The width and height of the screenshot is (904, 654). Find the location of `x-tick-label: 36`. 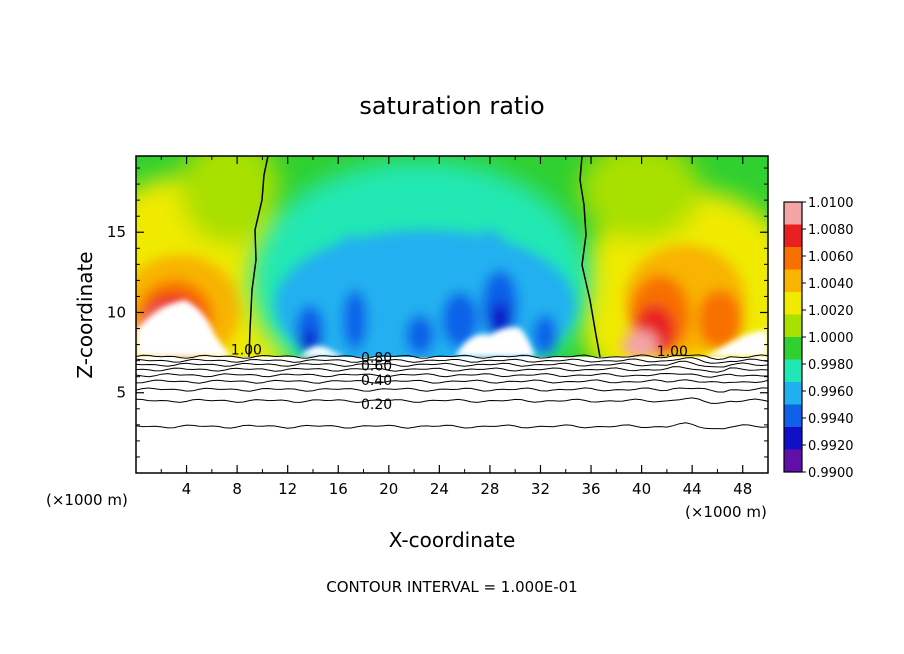

x-tick-label: 36 is located at coordinates (590, 489).